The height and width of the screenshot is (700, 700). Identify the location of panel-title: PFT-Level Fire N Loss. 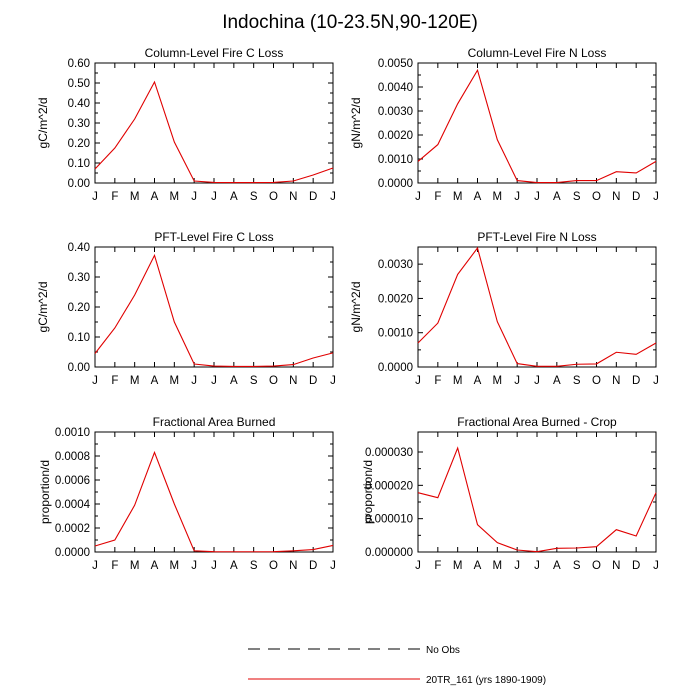
(536, 237).